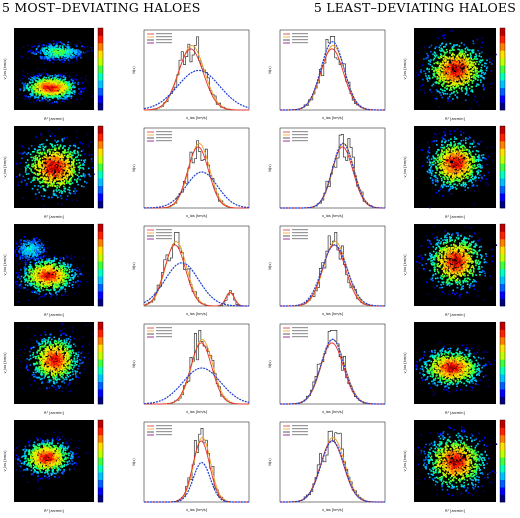 Image resolution: width=520 pixels, height=518 pixels. I want to click on density-points, so click(51, 269).